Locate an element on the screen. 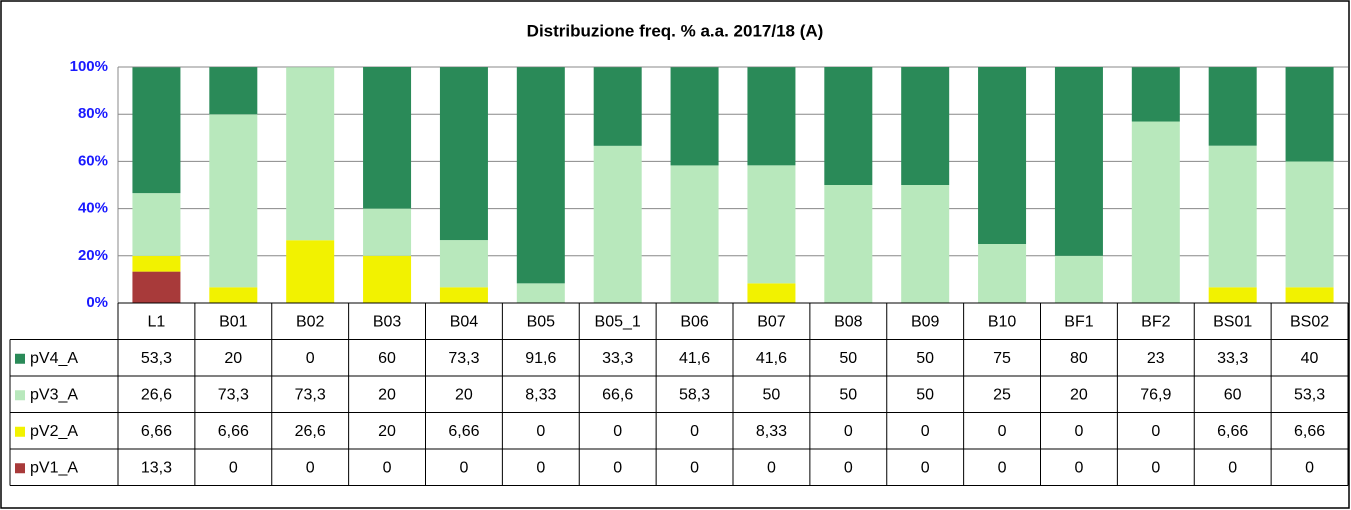 The width and height of the screenshot is (1351, 510). legend-label: pV1_A is located at coordinates (54, 467).